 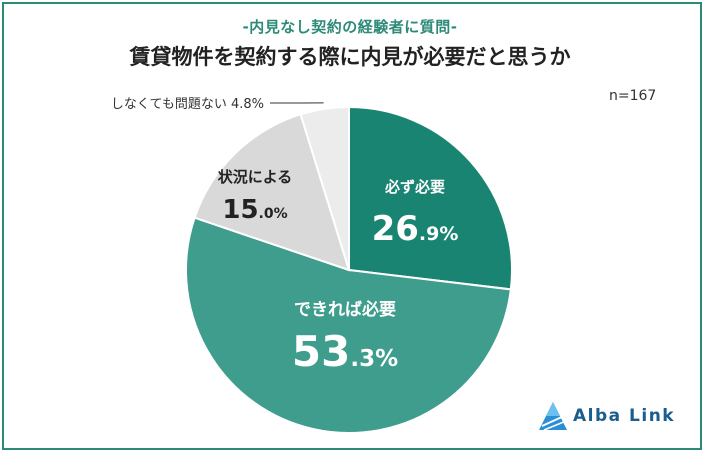 What do you see at coordinates (415, 229) in the screenshot?
I see `slice-value-1: 26.9%` at bounding box center [415, 229].